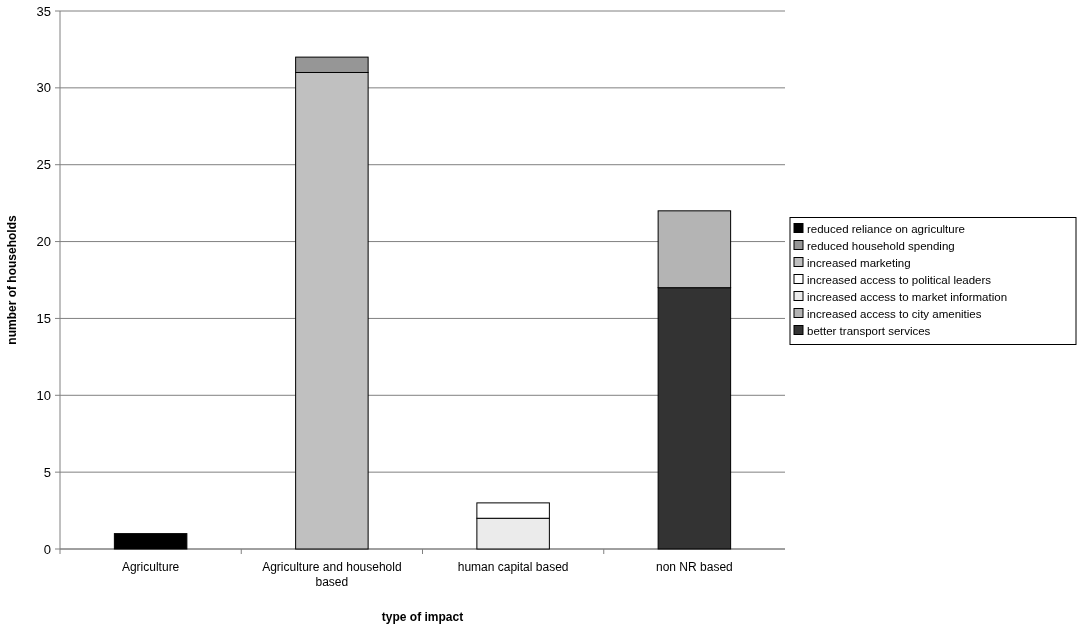 This screenshot has width=1078, height=628. What do you see at coordinates (332, 574) in the screenshot?
I see `x-tick-label: Agriculture and household based` at bounding box center [332, 574].